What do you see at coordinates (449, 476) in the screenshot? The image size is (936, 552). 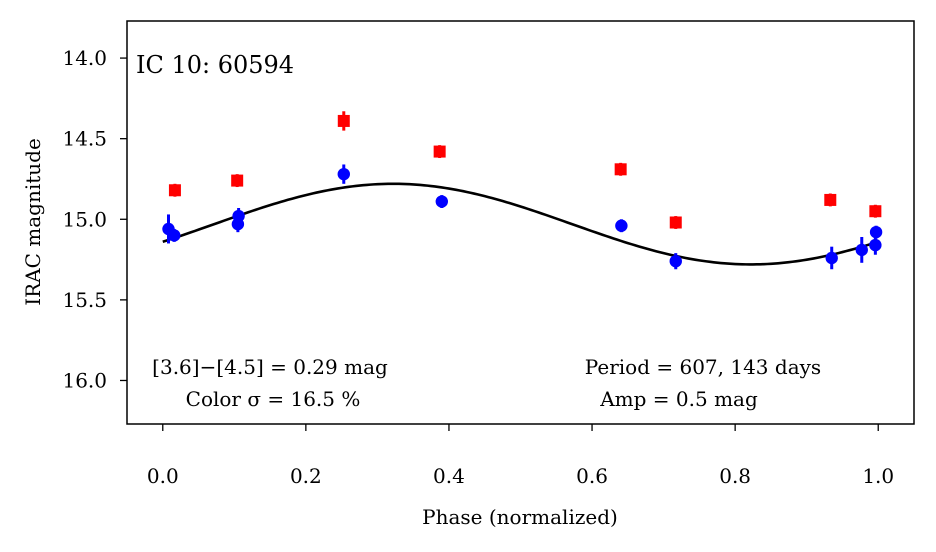 I see `x-tick-label: 0.4` at bounding box center [449, 476].